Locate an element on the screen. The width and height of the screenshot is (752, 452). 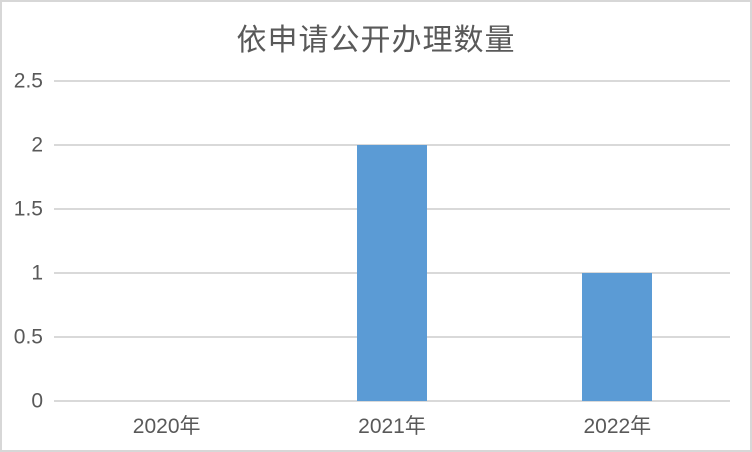
y-tick-label: 1 is located at coordinates (37, 273).